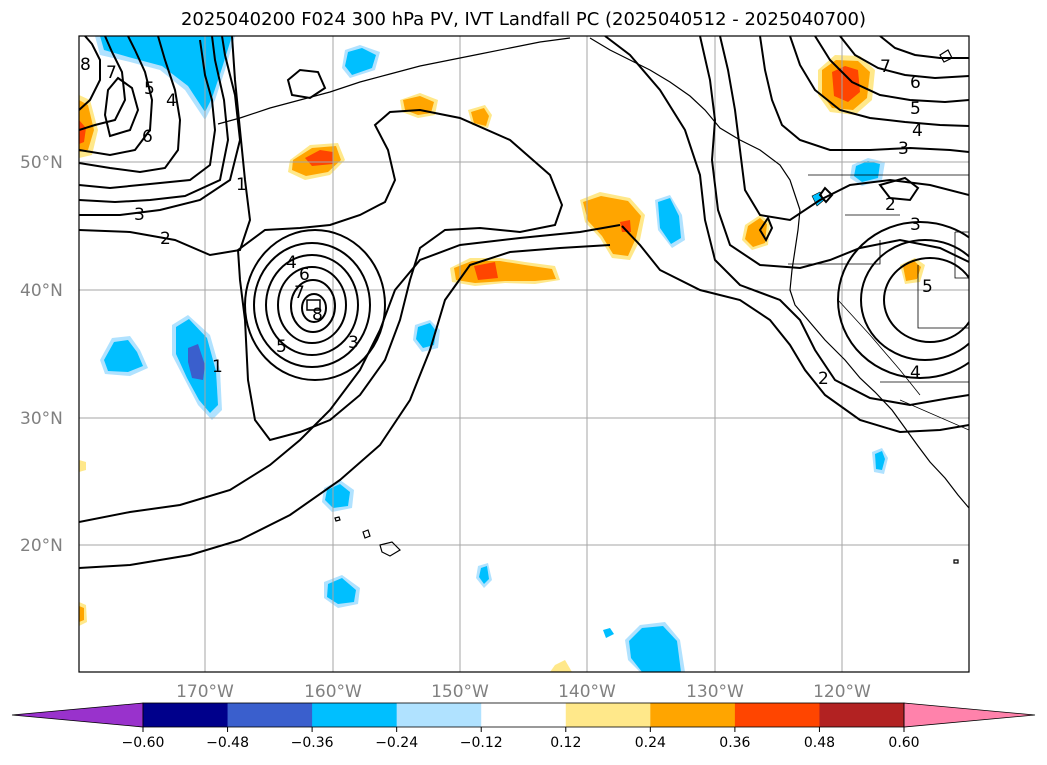  I want to click on colorbar-tick-label: −0.48, so click(227, 743).